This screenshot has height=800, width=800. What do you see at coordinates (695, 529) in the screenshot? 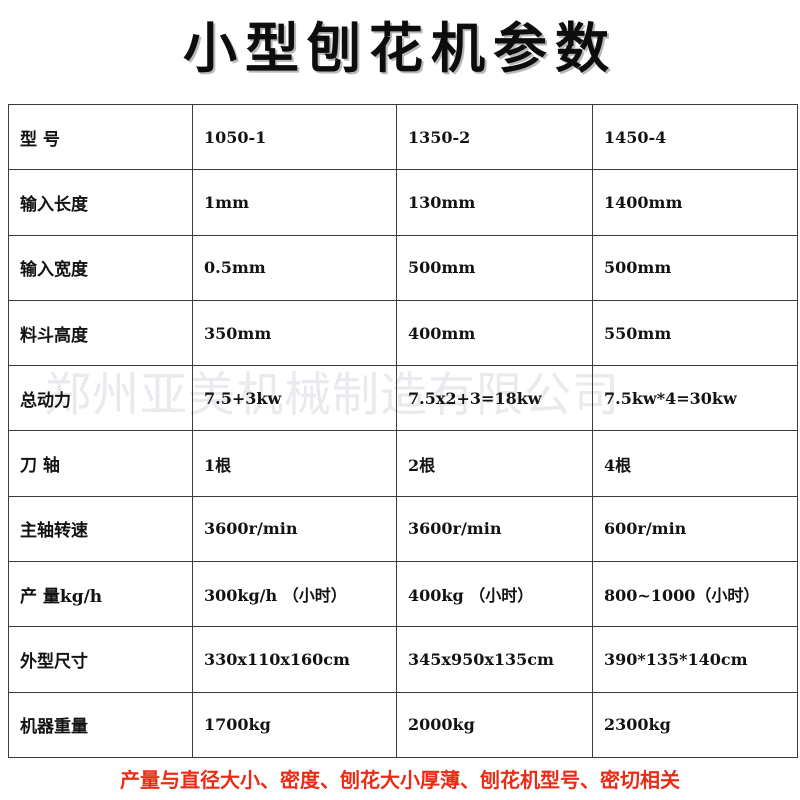
I see `table-cell: 600r/min` at bounding box center [695, 529].